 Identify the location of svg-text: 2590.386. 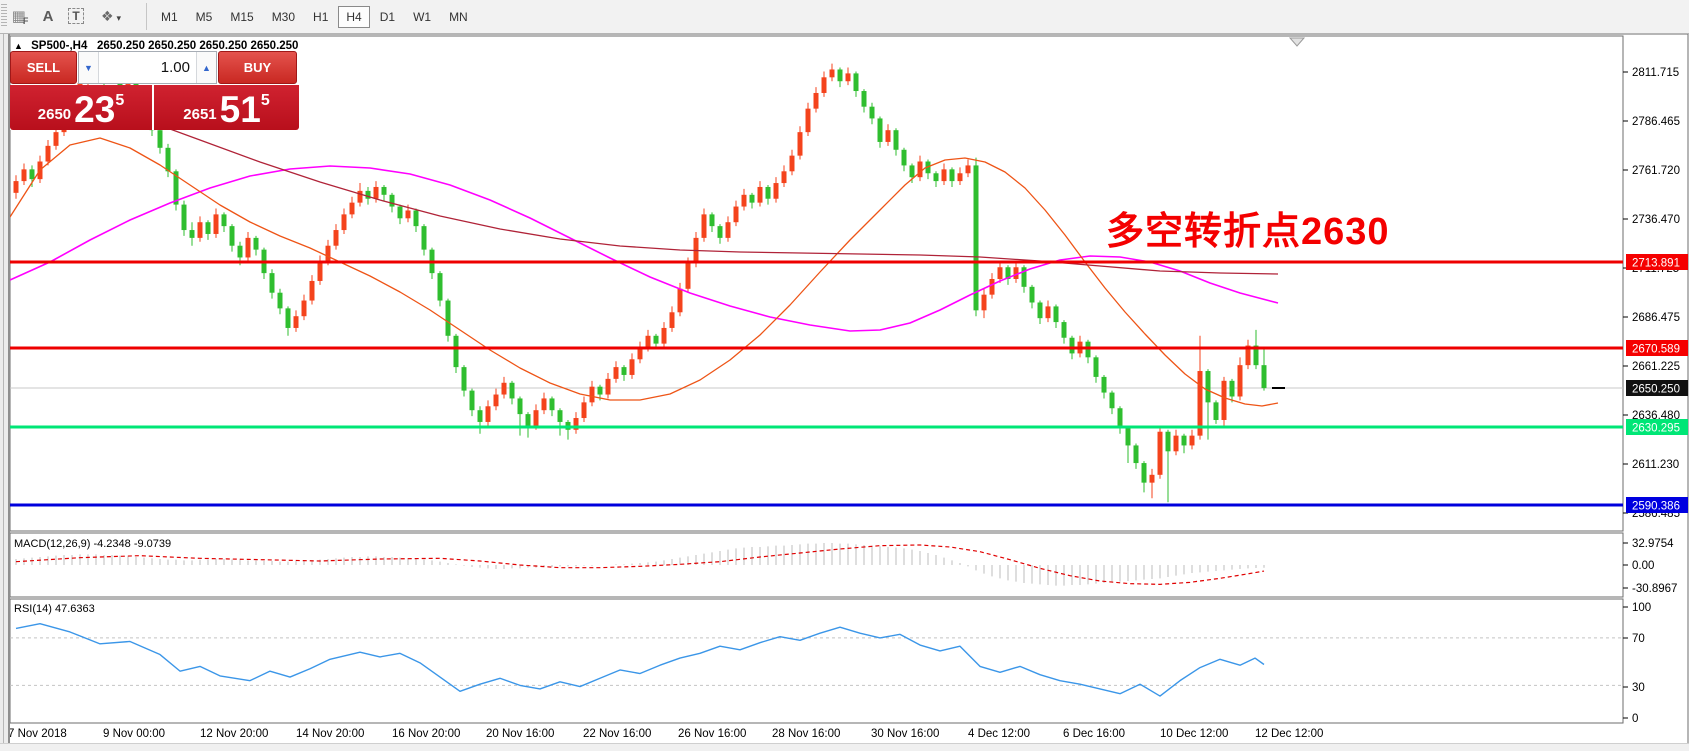
(1656, 507).